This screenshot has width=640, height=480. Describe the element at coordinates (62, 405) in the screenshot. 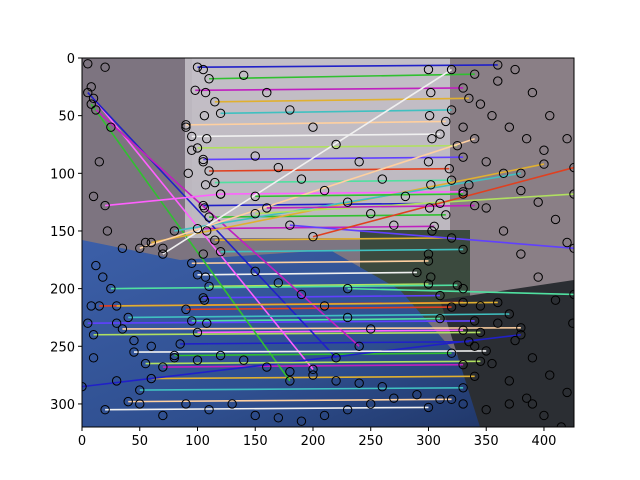

I see `y-tick-label: 300` at that location.